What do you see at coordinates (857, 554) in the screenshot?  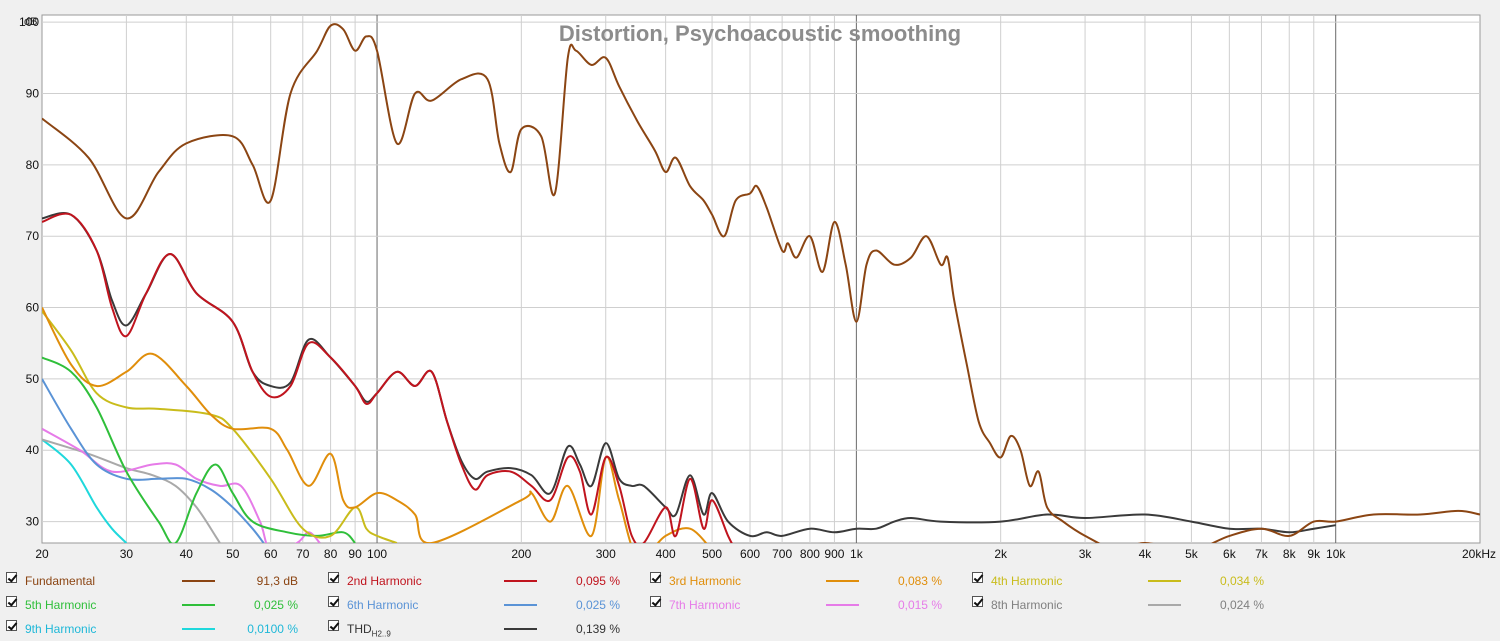 I see `x-tick-label: 1k` at bounding box center [857, 554].